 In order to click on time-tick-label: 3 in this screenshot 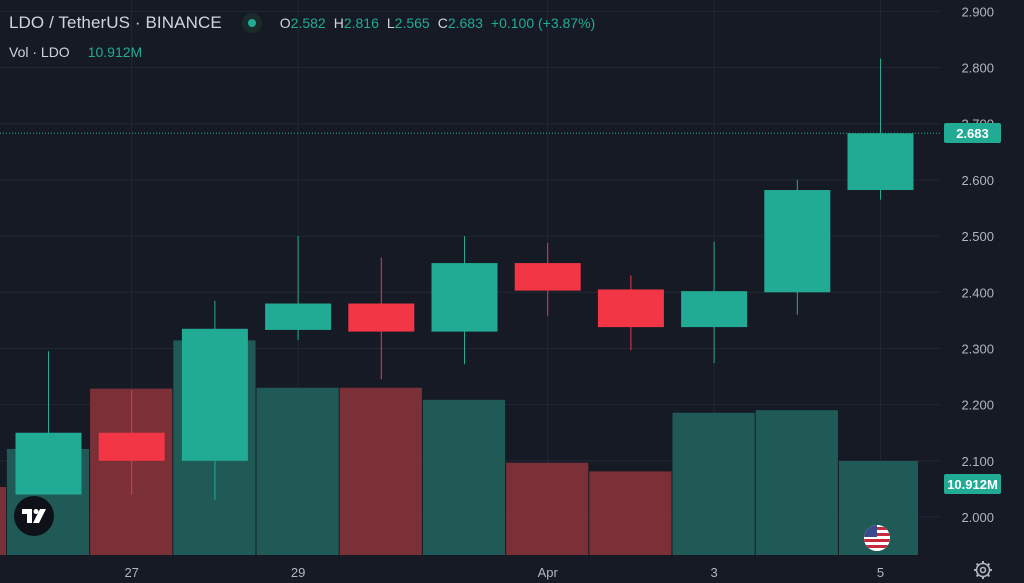, I will do `click(713, 572)`.